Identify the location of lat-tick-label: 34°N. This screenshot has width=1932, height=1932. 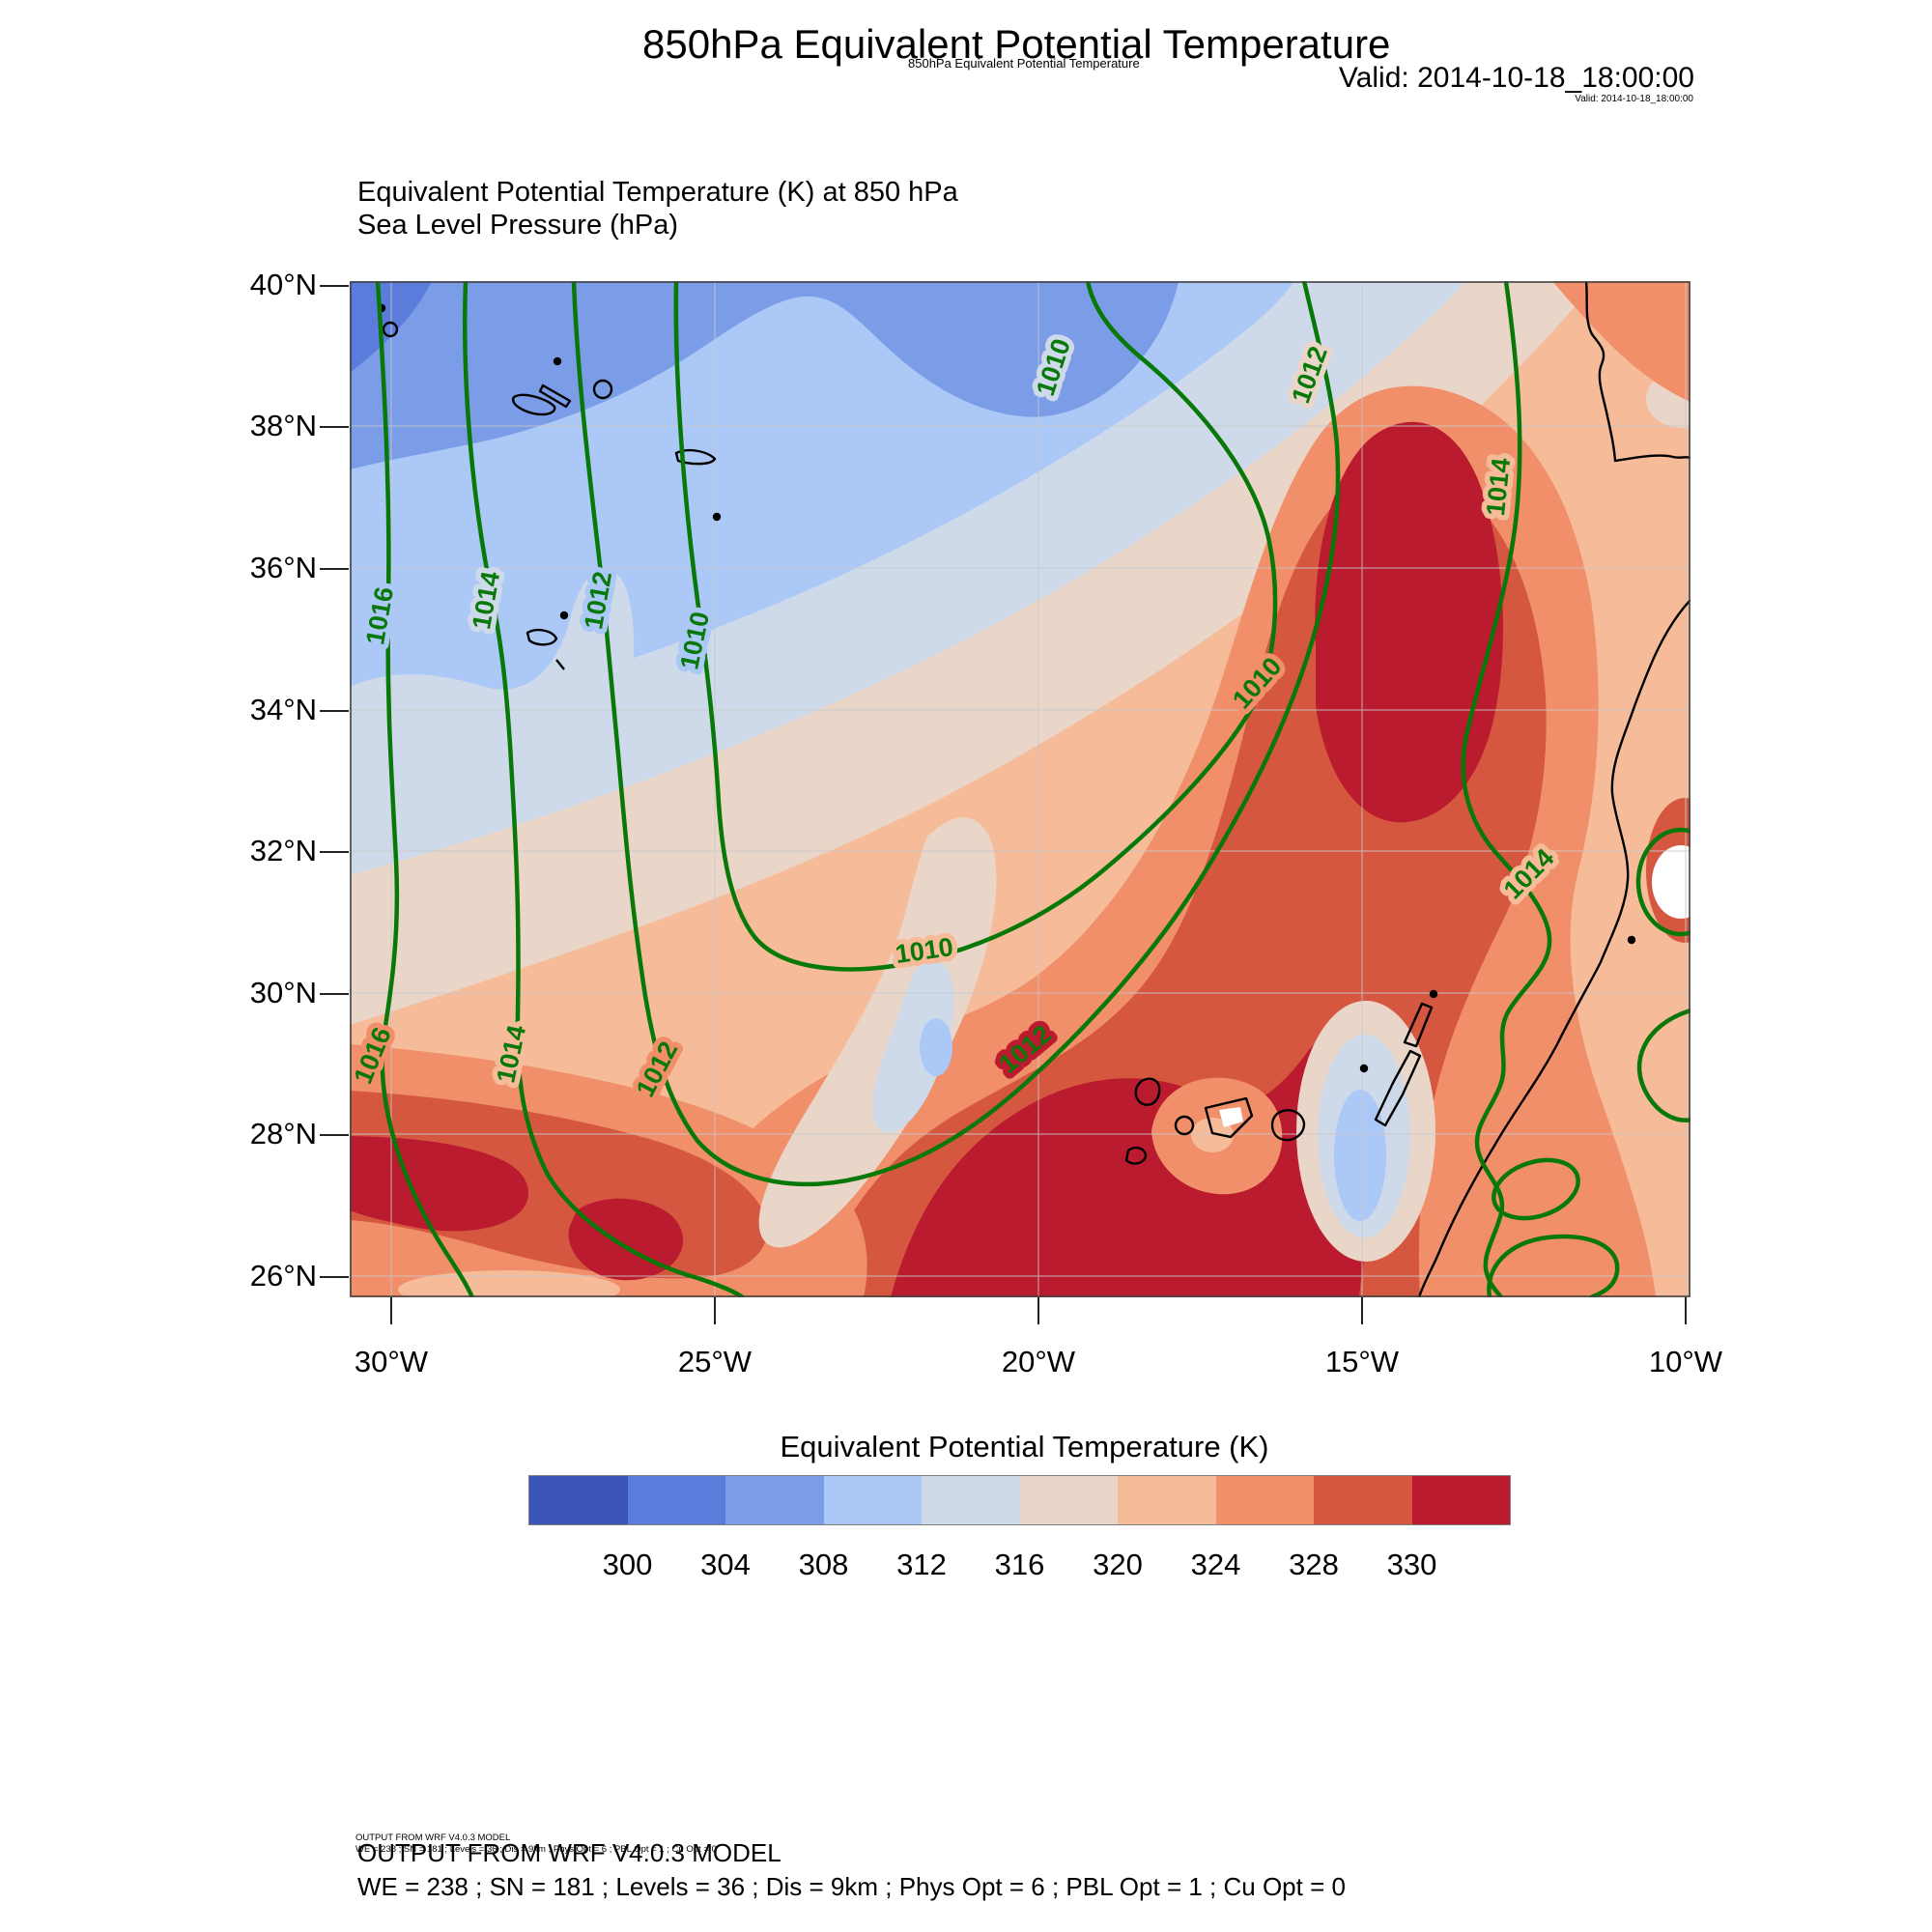
(283, 709).